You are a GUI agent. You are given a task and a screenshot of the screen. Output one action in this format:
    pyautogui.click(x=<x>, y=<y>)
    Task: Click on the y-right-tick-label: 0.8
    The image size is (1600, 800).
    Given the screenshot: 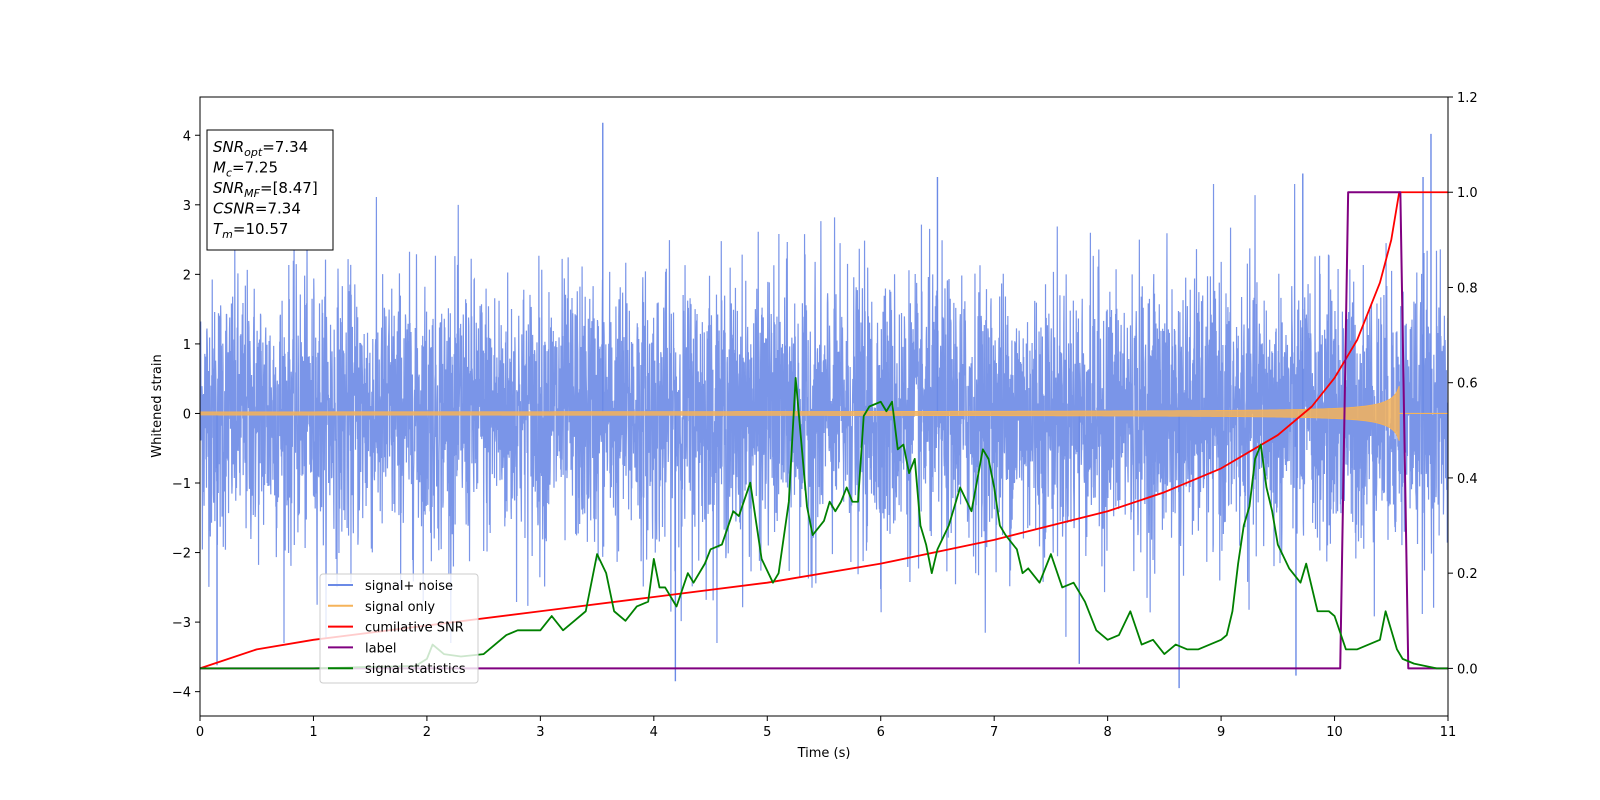 What is the action you would take?
    pyautogui.click(x=1467, y=288)
    